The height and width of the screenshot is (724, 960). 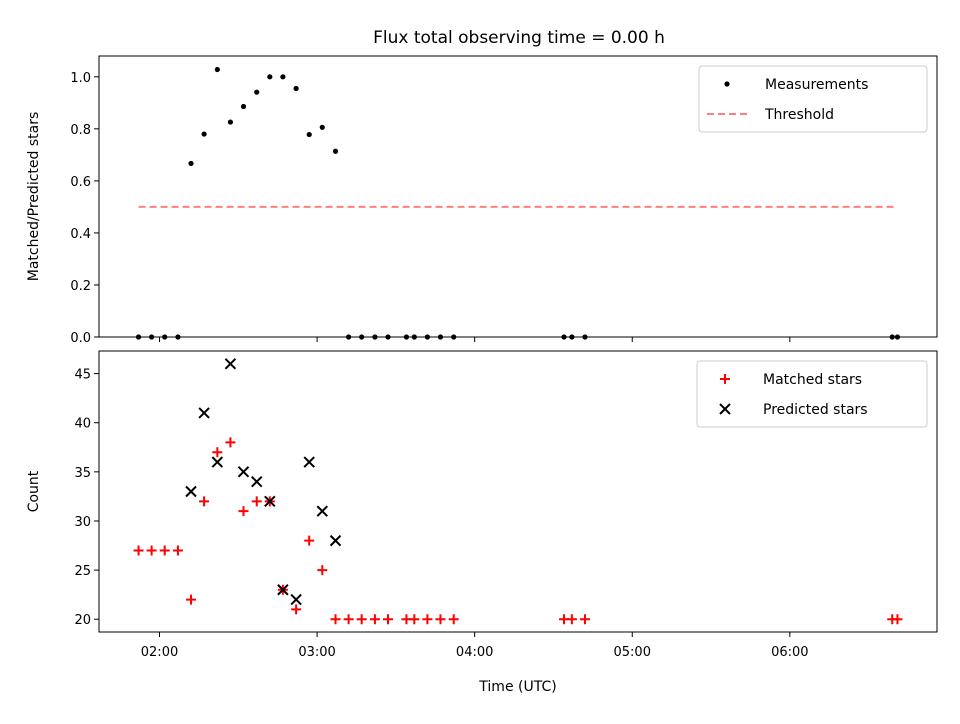 I want to click on bottom-xtick-label: 03:00, so click(x=316, y=652).